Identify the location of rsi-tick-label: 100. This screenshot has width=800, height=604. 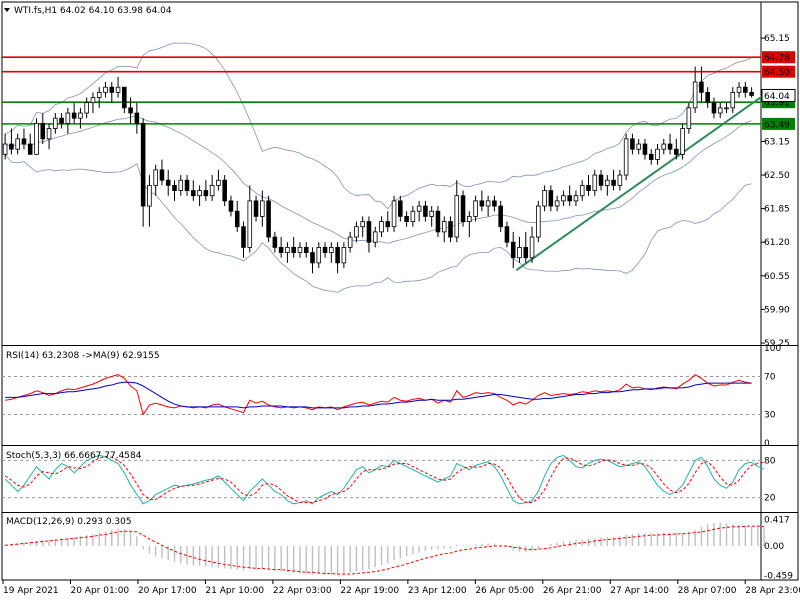
(772, 349).